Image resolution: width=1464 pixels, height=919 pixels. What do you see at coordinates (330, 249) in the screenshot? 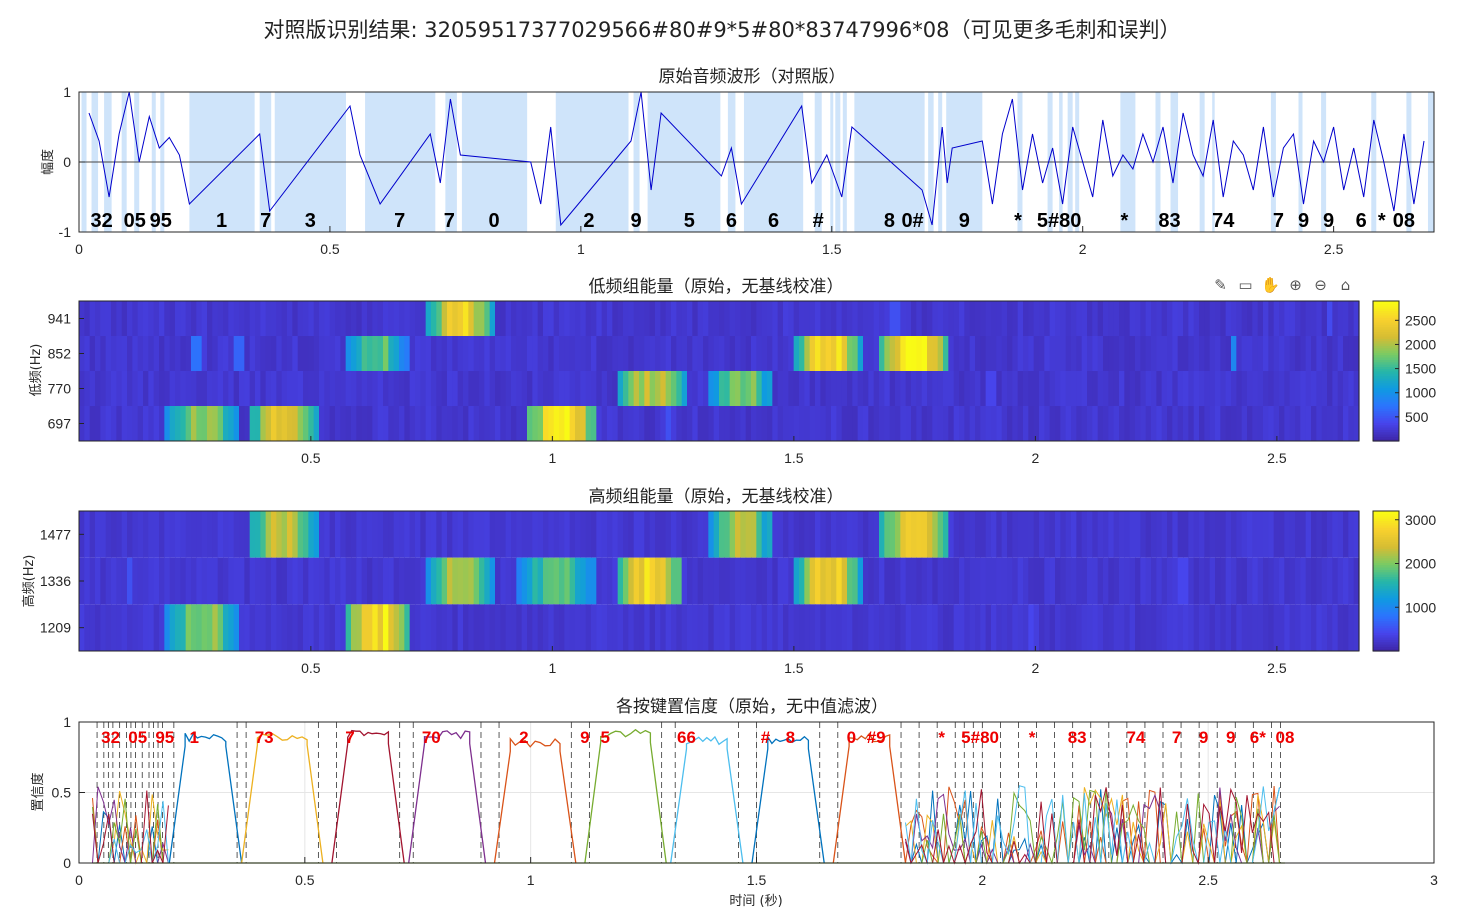
I see `x-tick-label: 0.5` at bounding box center [330, 249].